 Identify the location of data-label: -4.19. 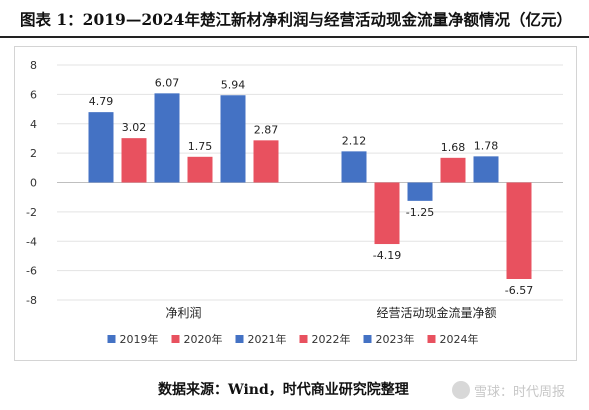
(387, 255).